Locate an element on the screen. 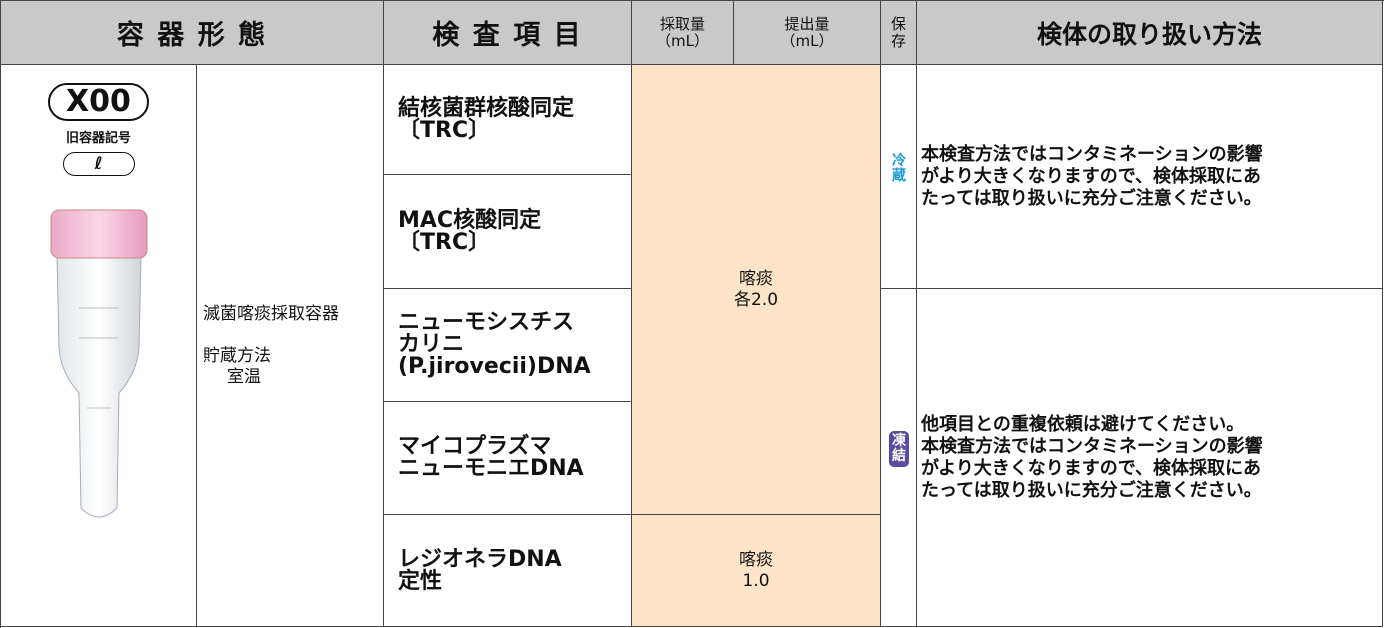  header-text: 採取量 is located at coordinates (682, 23).